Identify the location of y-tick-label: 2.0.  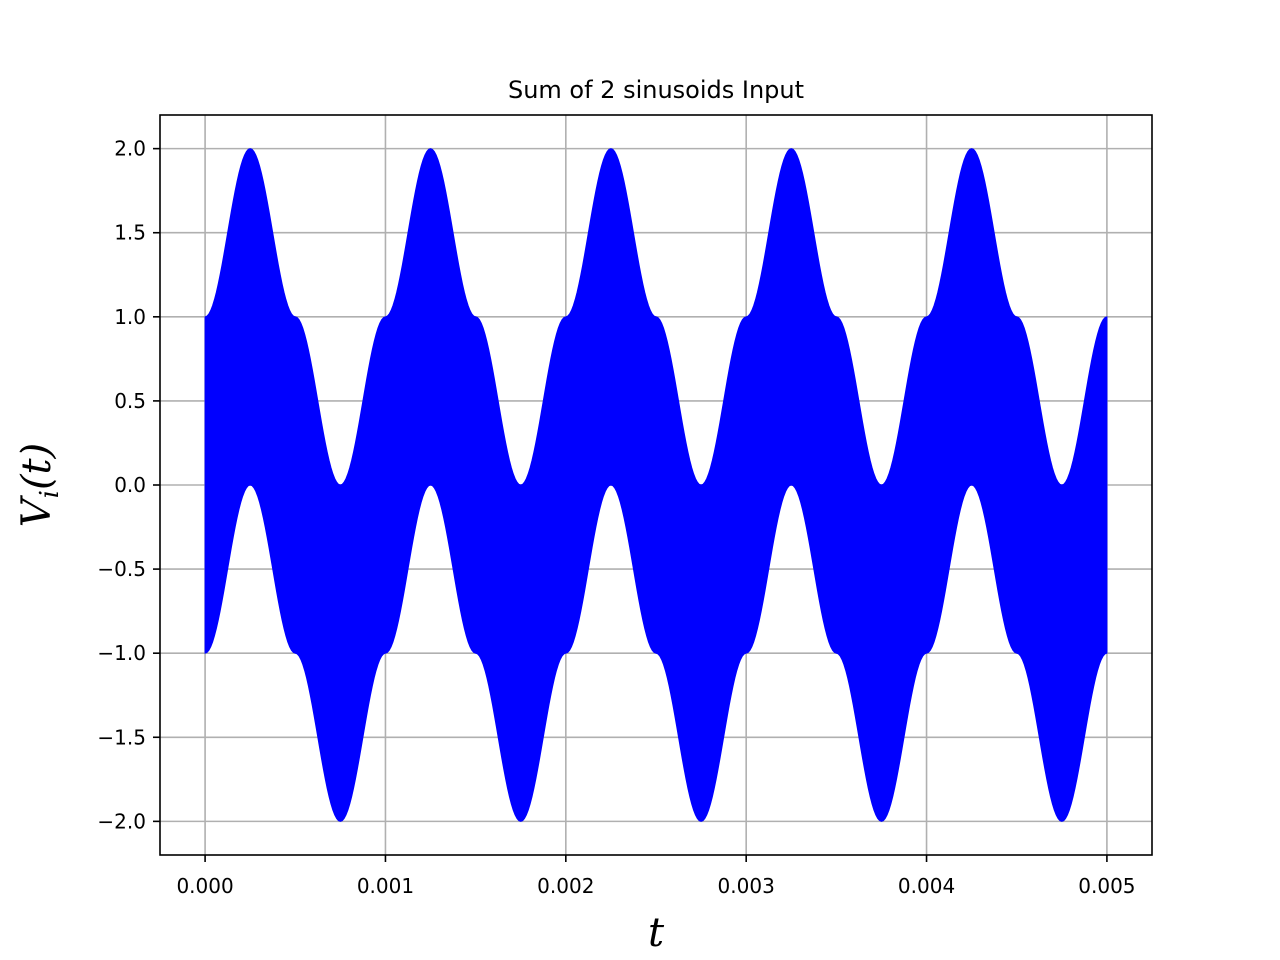
(130, 149).